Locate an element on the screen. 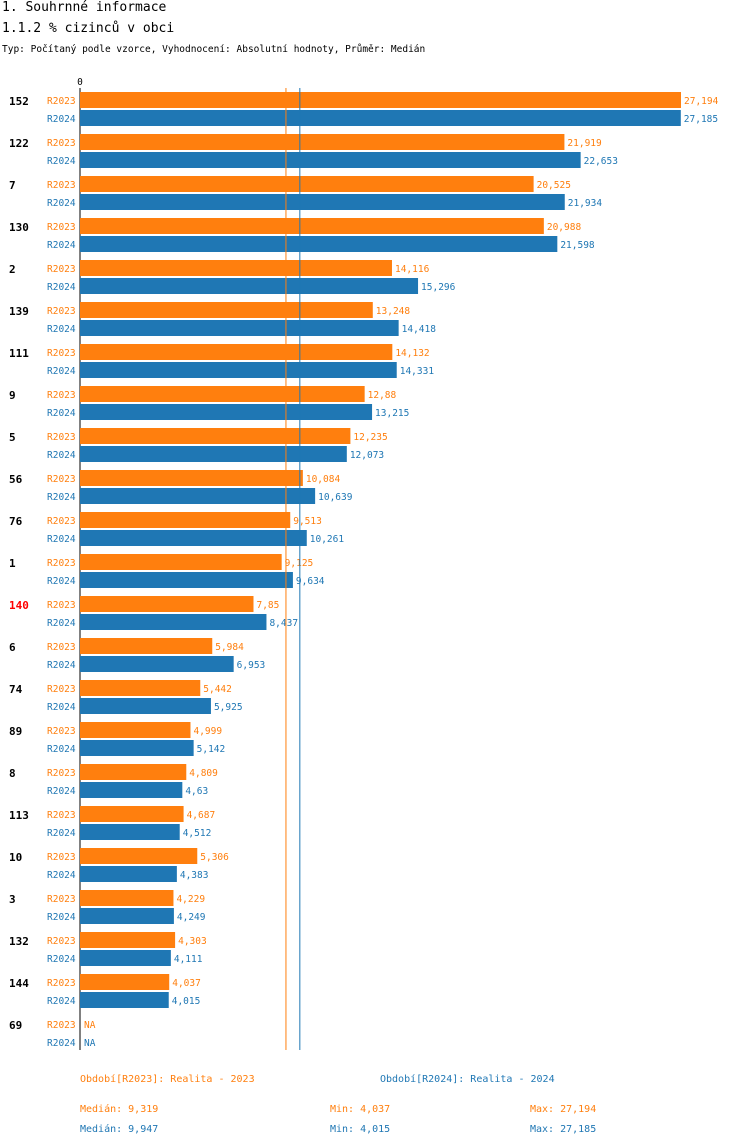 The image size is (750, 1148). category-label: 2 is located at coordinates (12, 269).